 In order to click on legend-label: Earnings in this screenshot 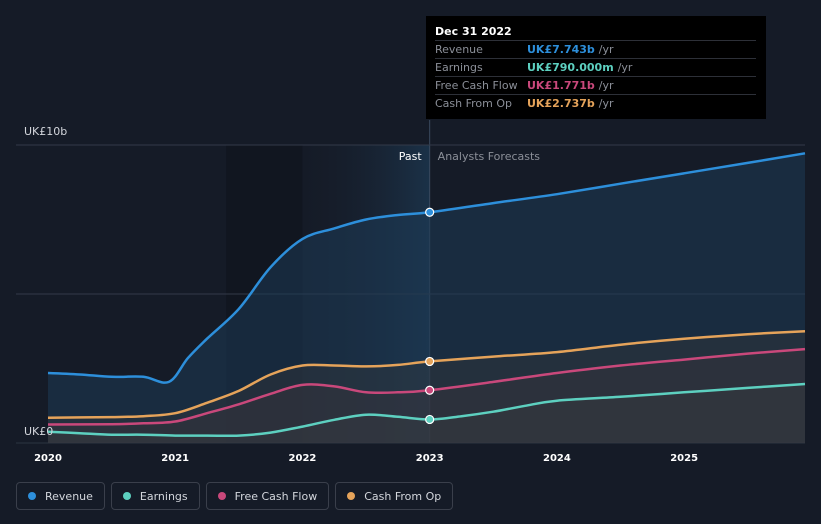, I will do `click(163, 496)`.